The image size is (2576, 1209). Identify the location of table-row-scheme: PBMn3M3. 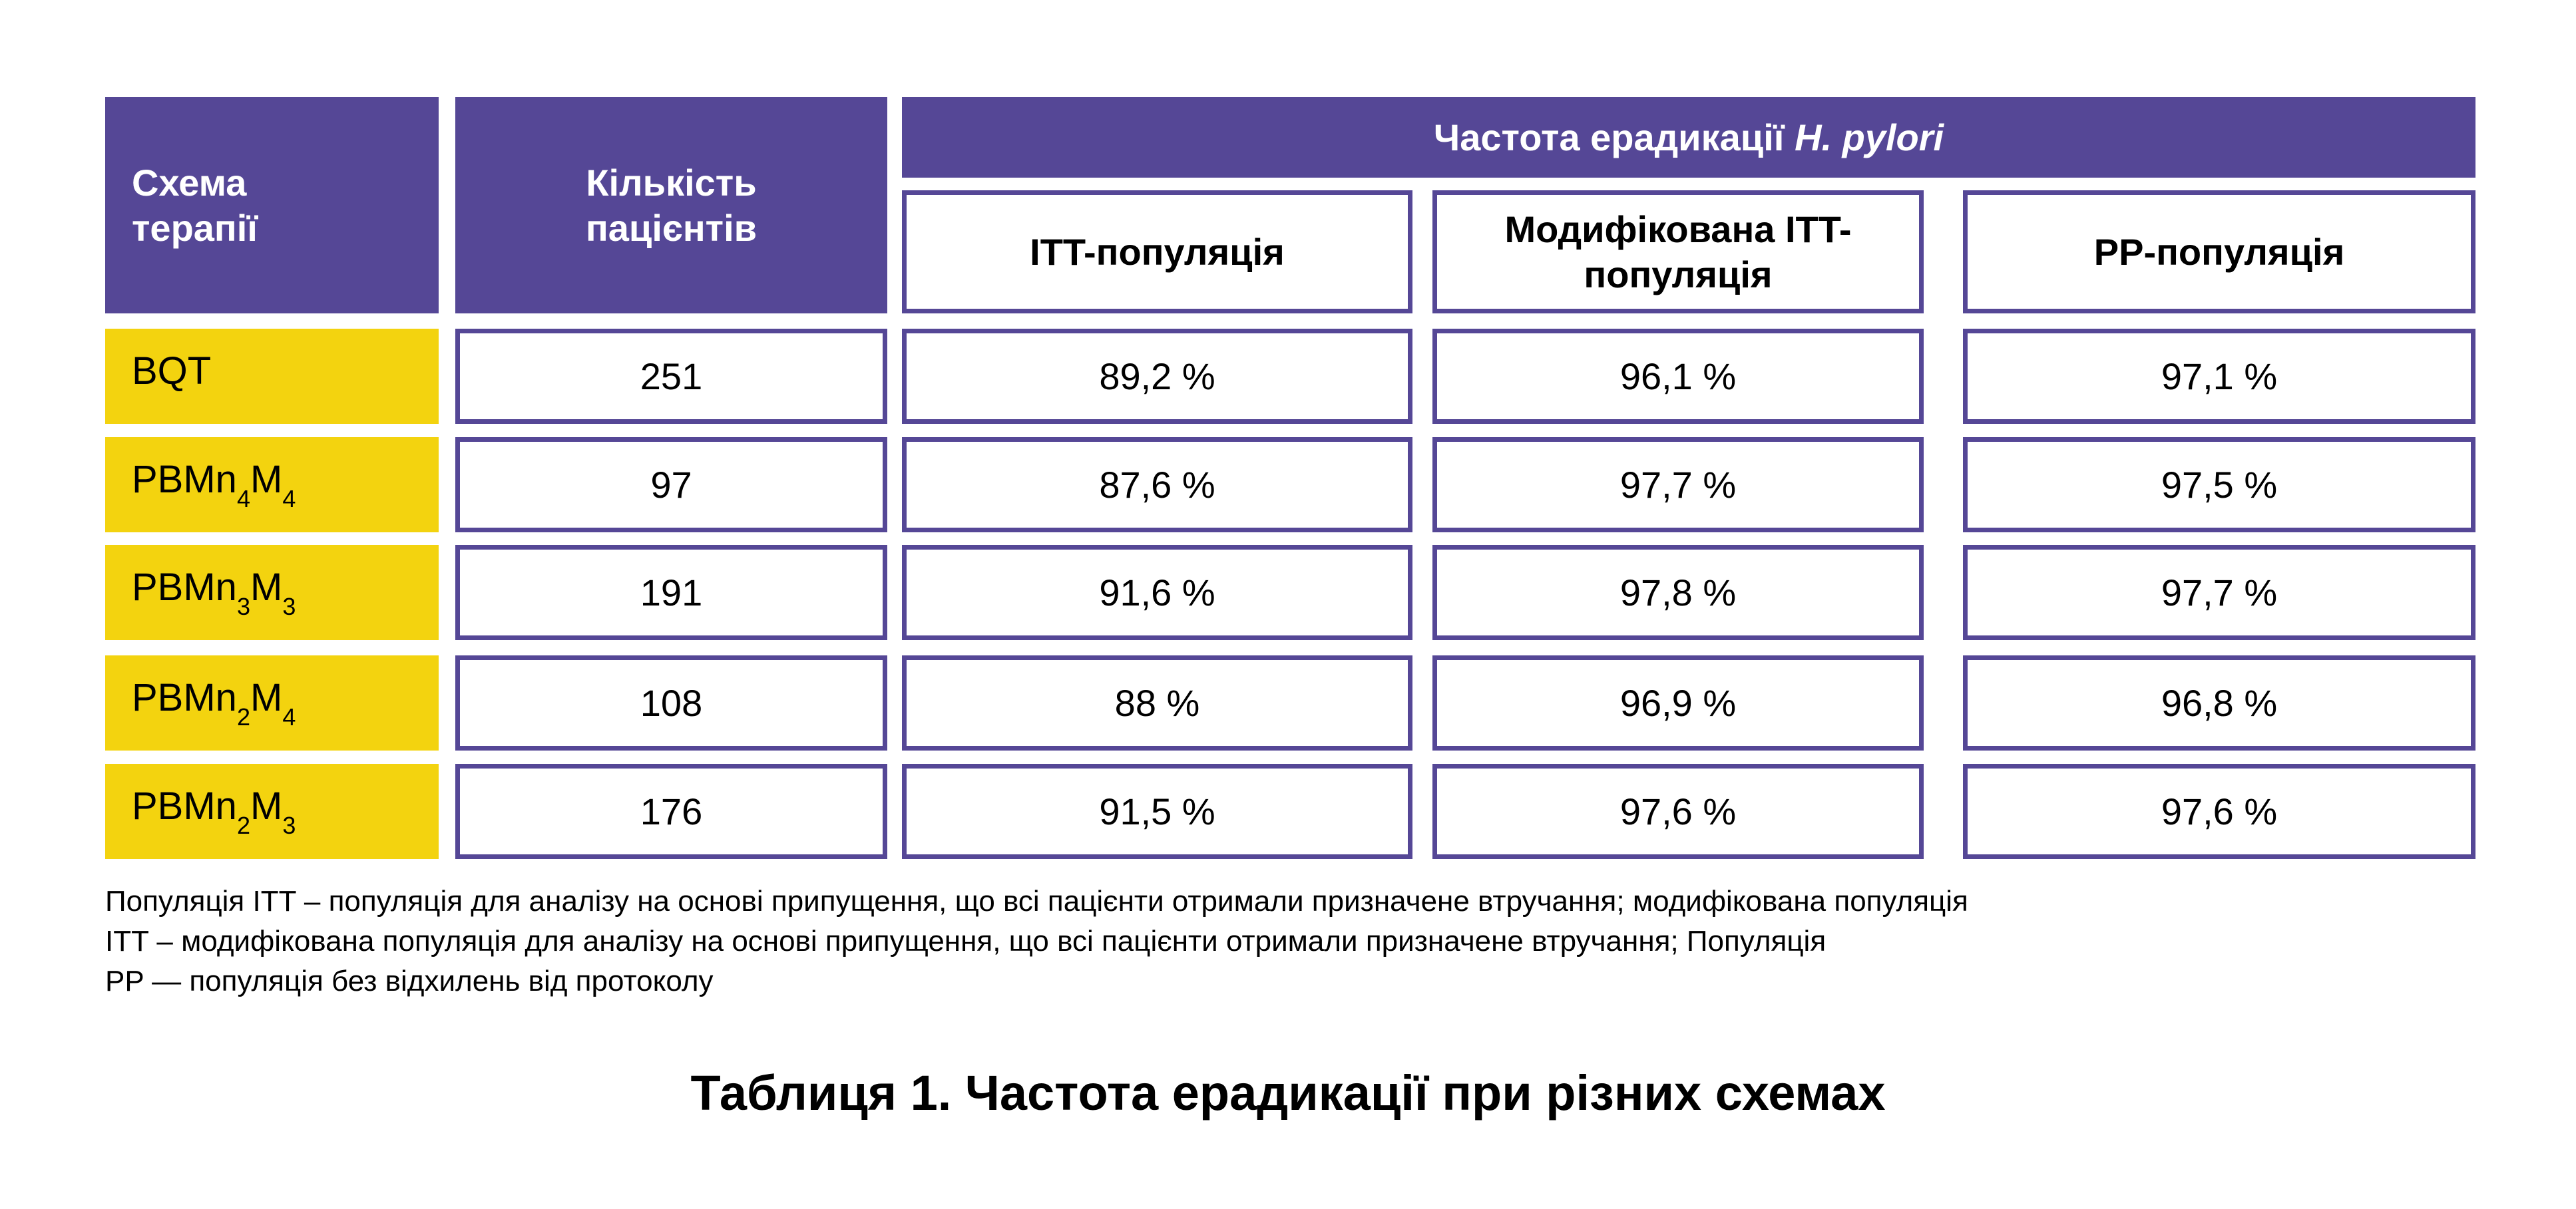
(272, 592).